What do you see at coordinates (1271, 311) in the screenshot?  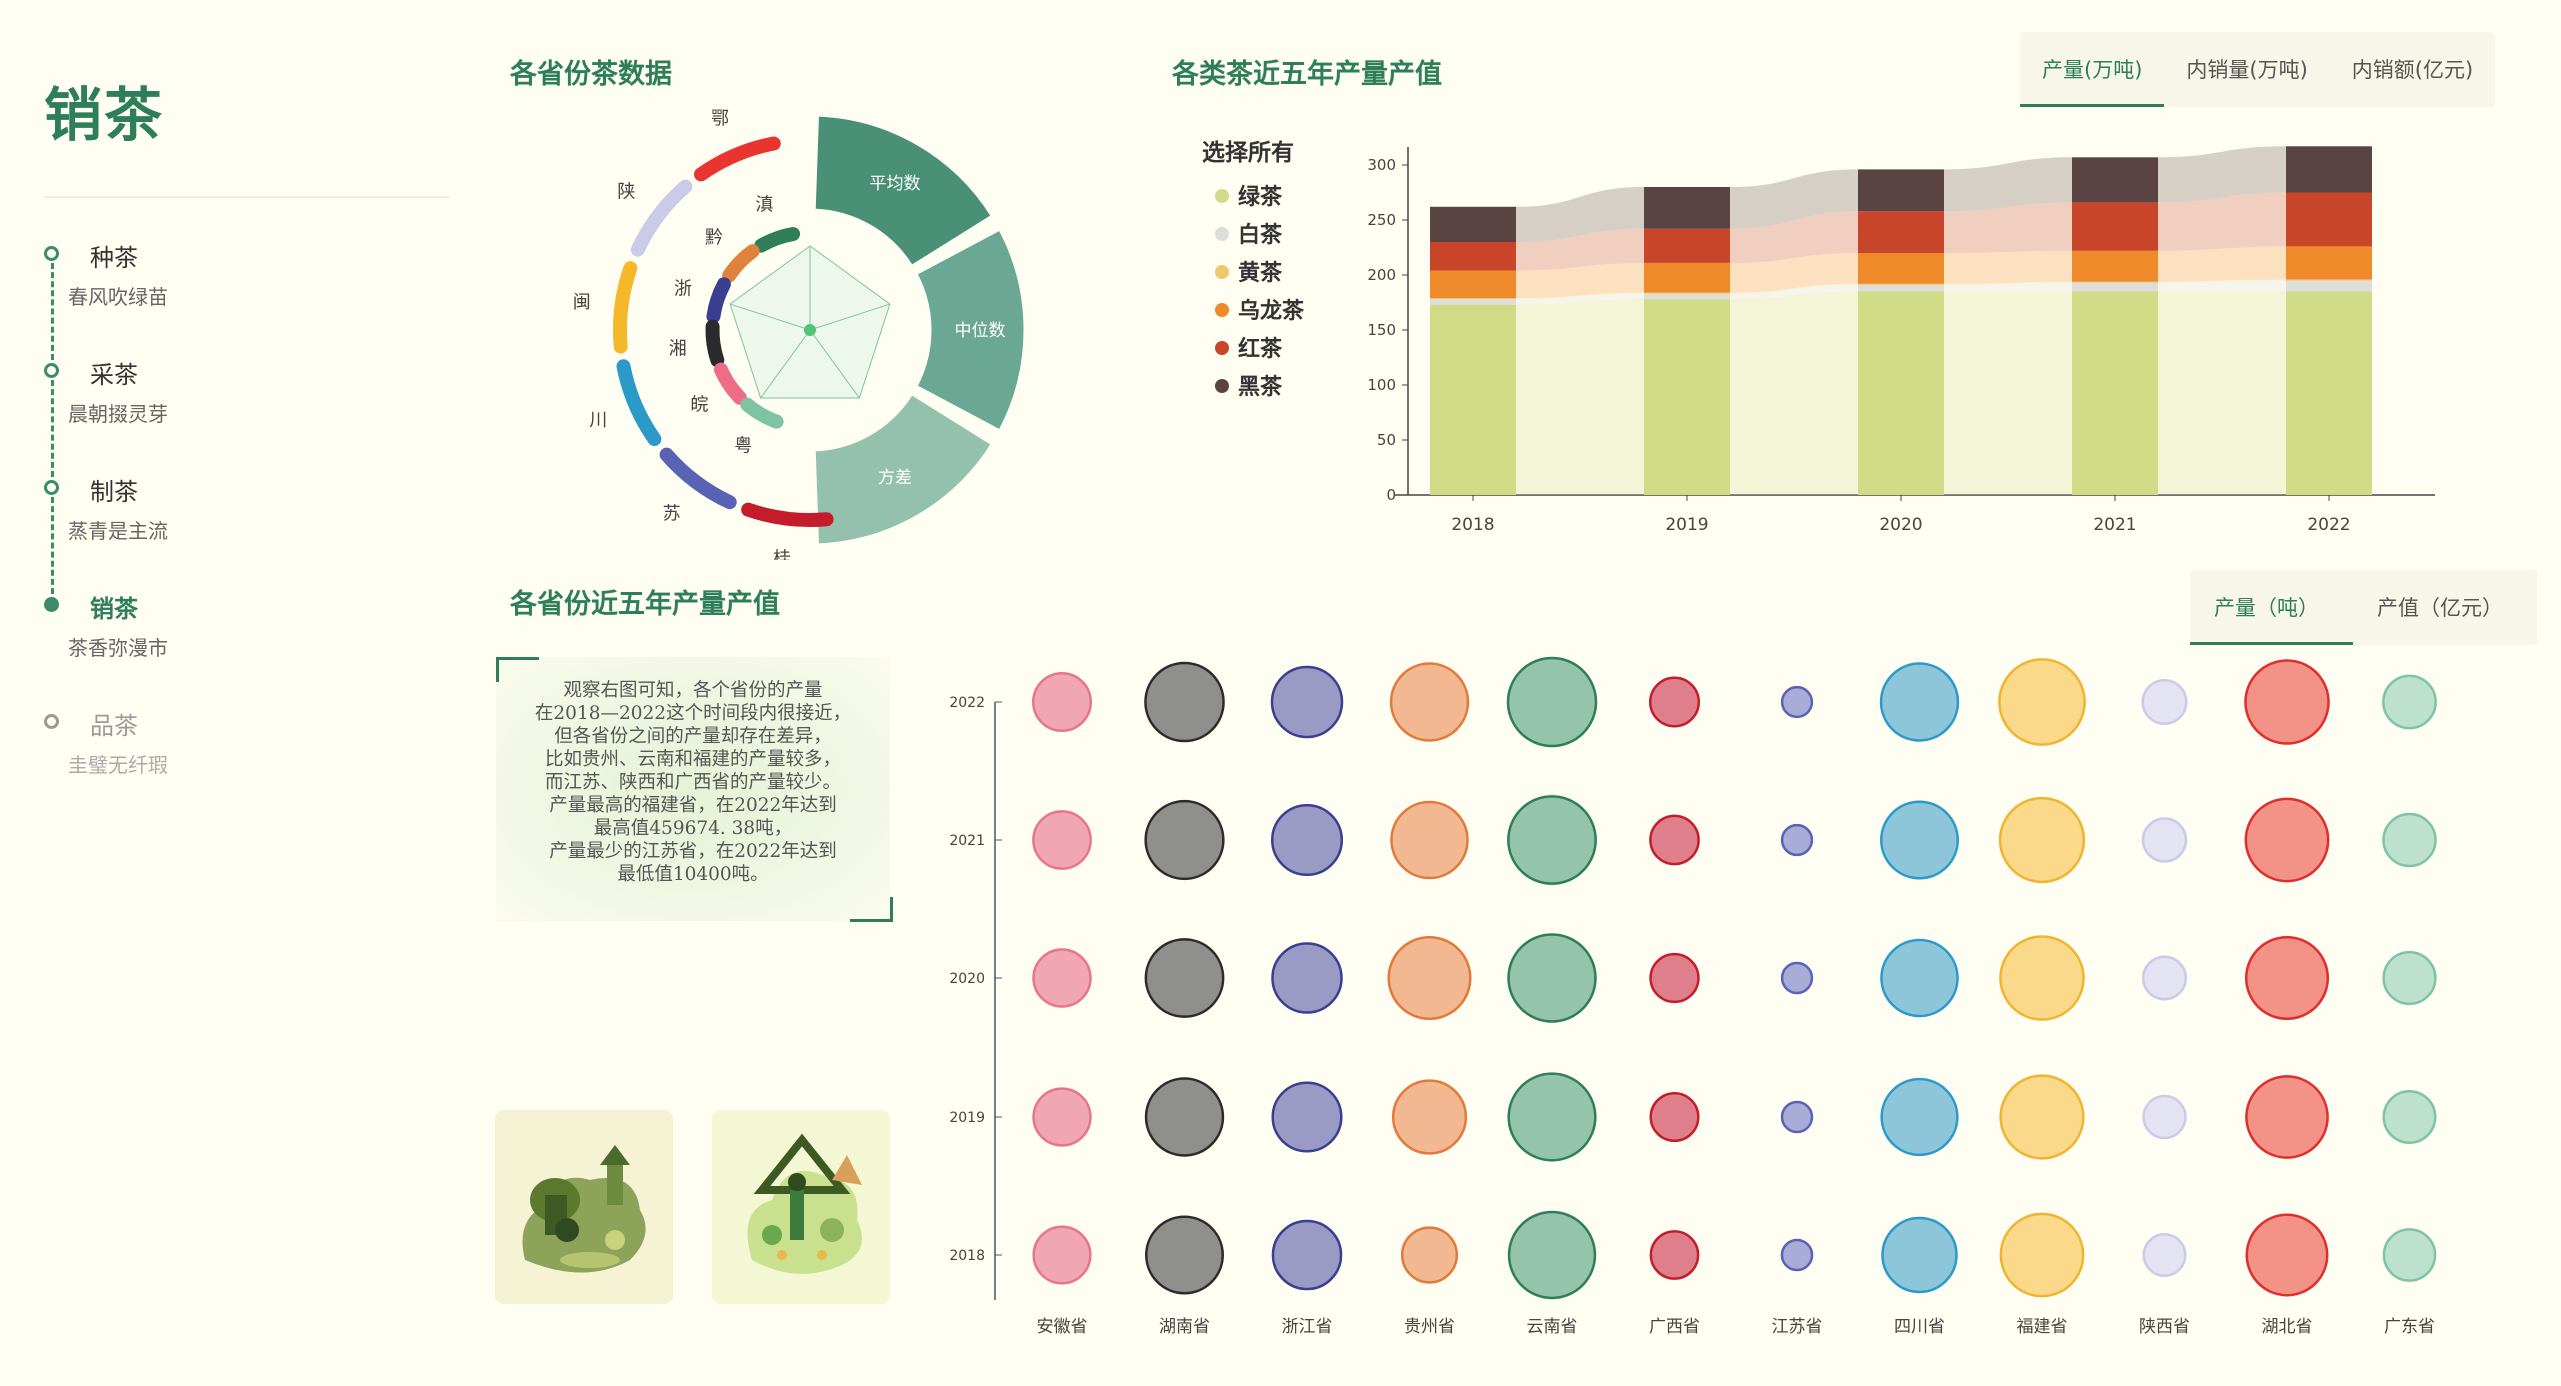 I see `legend-label: 乌龙茶` at bounding box center [1271, 311].